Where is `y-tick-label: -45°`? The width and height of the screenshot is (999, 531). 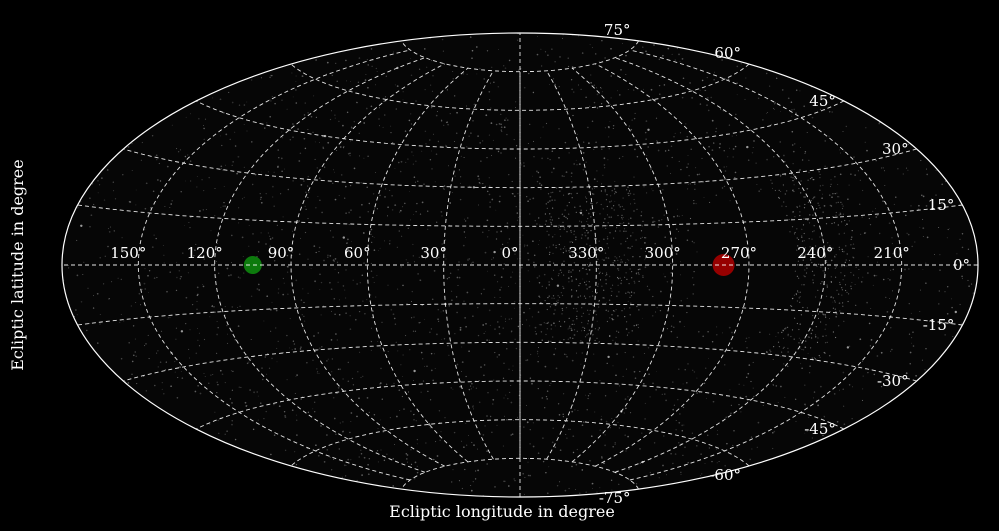 y-tick-label: -45° is located at coordinates (820, 429).